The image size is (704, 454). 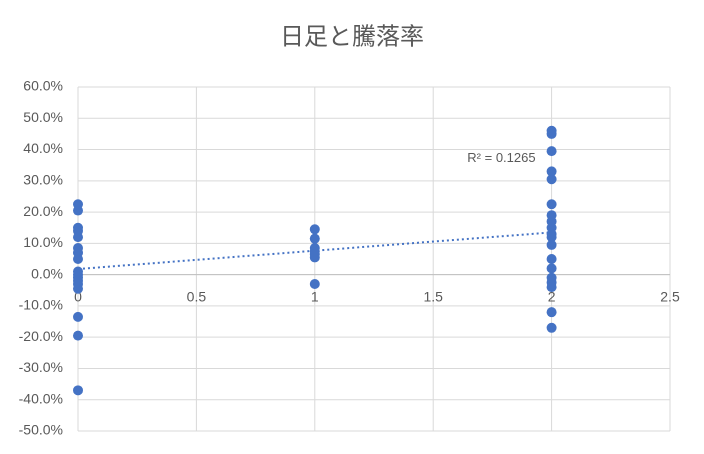 What do you see at coordinates (552, 296) in the screenshot?
I see `x-tick-label: 2` at bounding box center [552, 296].